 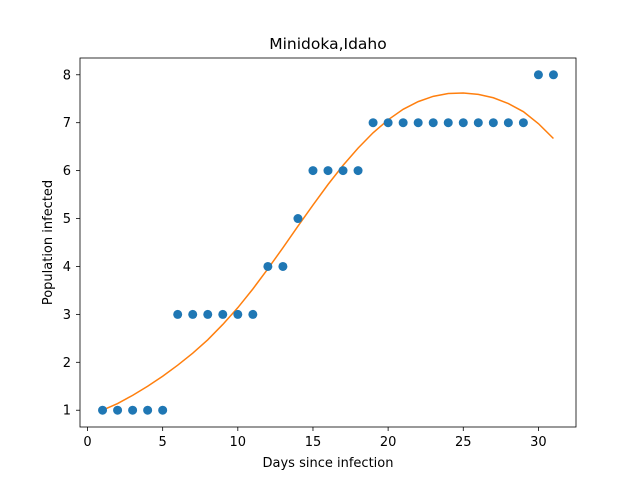 What do you see at coordinates (388, 442) in the screenshot?
I see `x-tick-label: 20` at bounding box center [388, 442].